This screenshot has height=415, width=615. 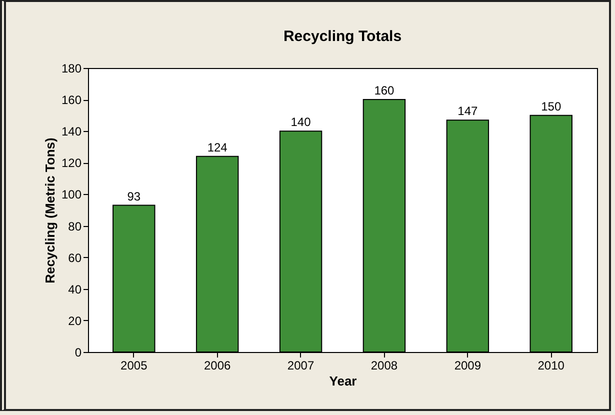 I want to click on y-tick-label: 140, so click(x=71, y=131).